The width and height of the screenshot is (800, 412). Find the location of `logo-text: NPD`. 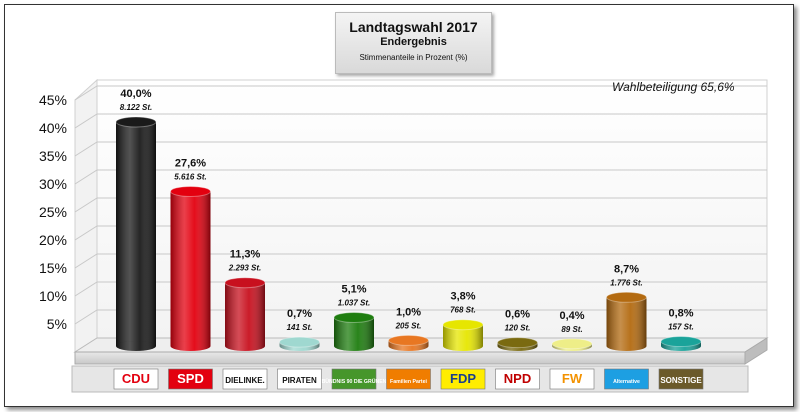

logo-text: NPD is located at coordinates (517, 378).